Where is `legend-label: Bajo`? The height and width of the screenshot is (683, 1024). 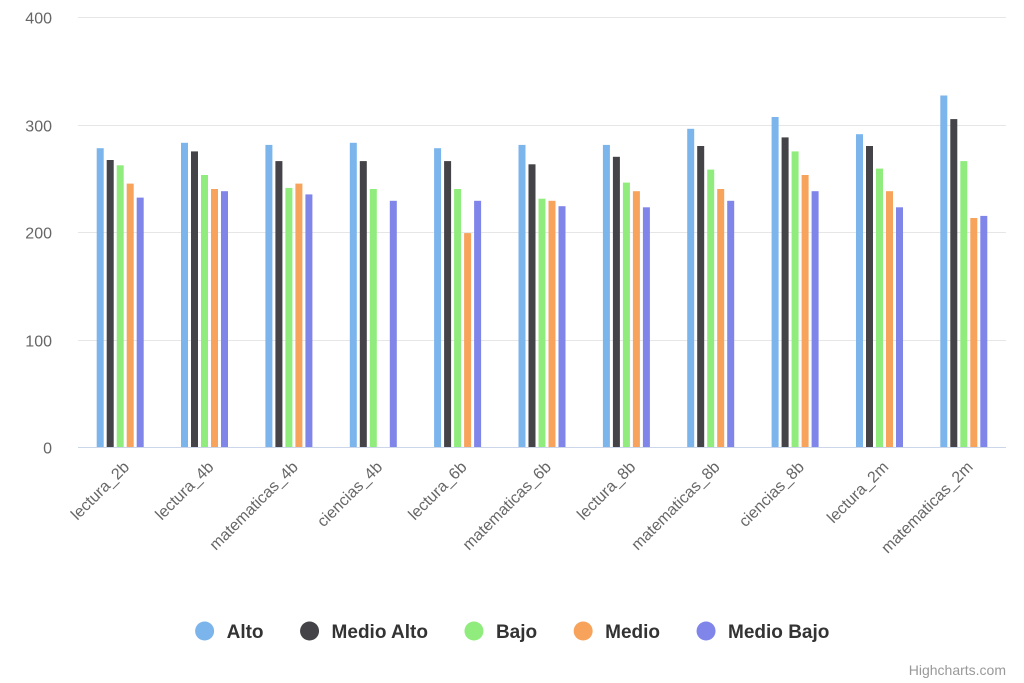 legend-label: Bajo is located at coordinates (516, 632).